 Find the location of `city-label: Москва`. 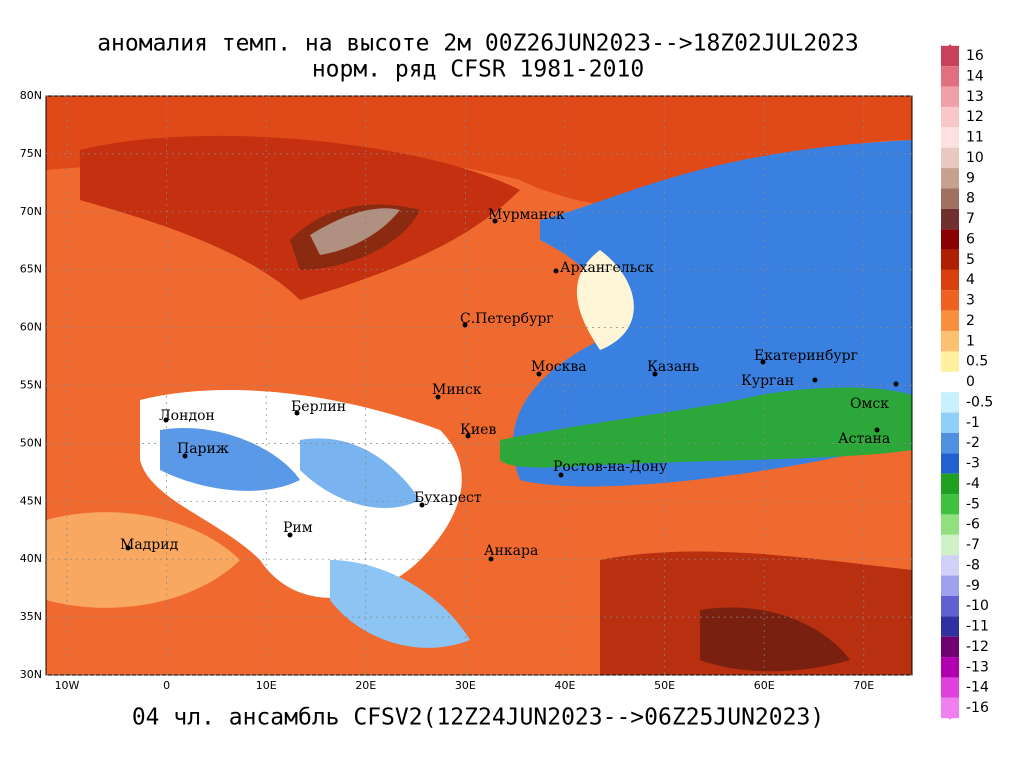

city-label: Москва is located at coordinates (559, 367).